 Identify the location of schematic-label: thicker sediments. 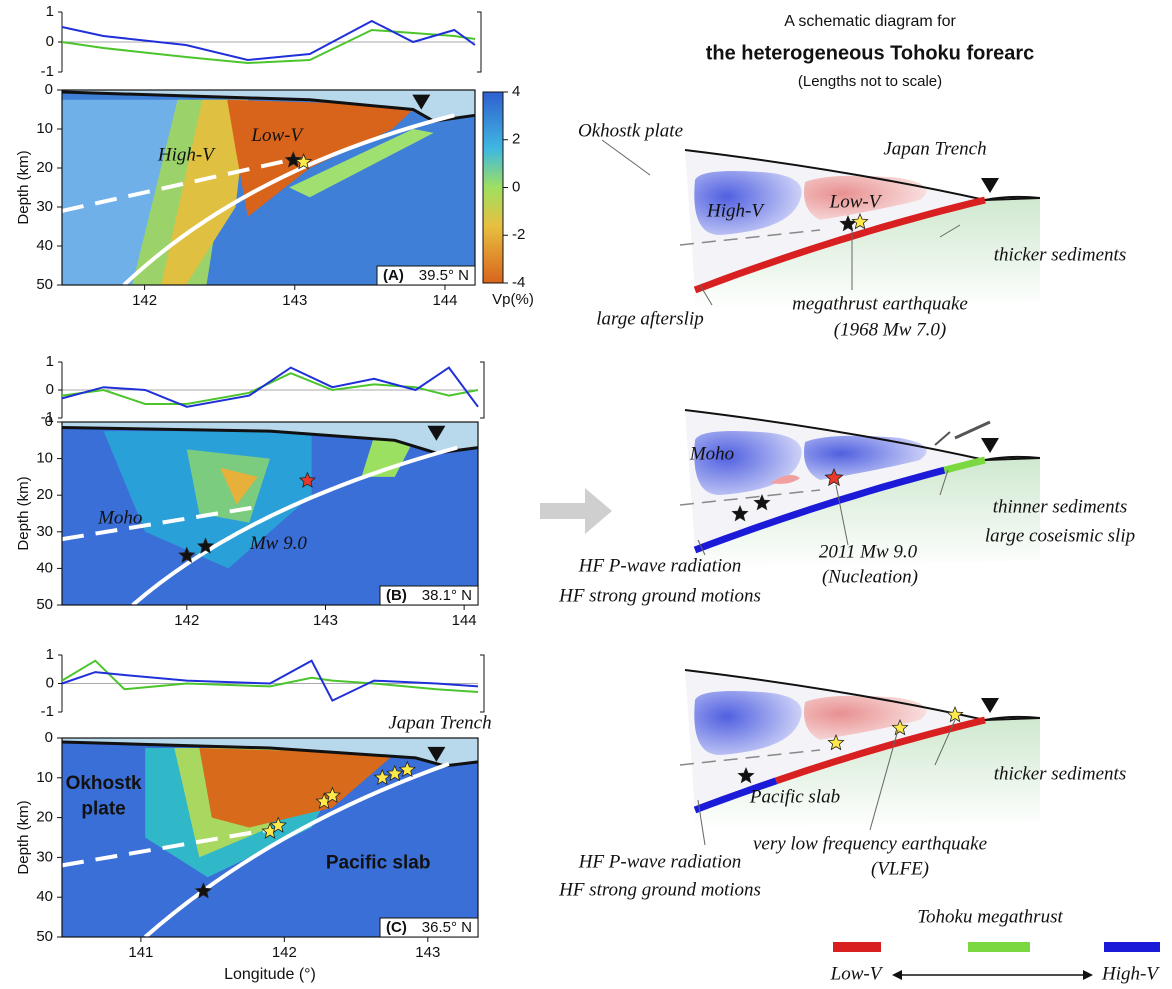
(1060, 254).